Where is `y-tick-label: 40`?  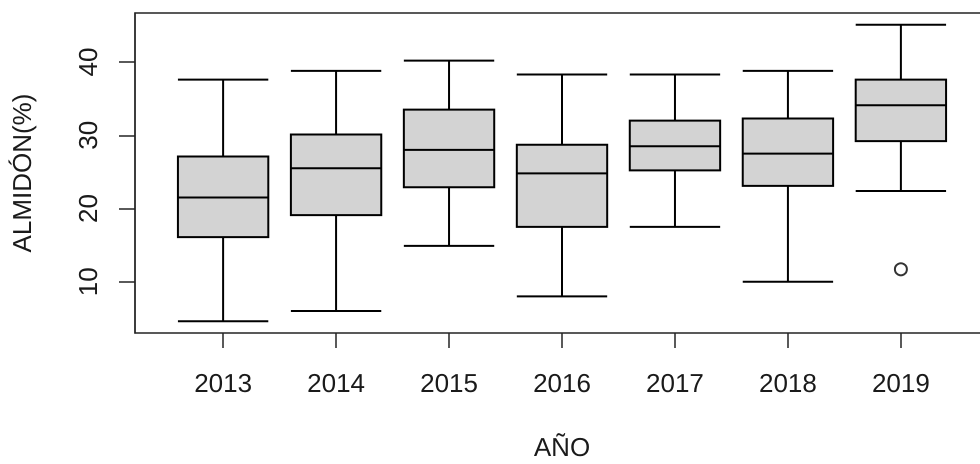 y-tick-label: 40 is located at coordinates (88, 62).